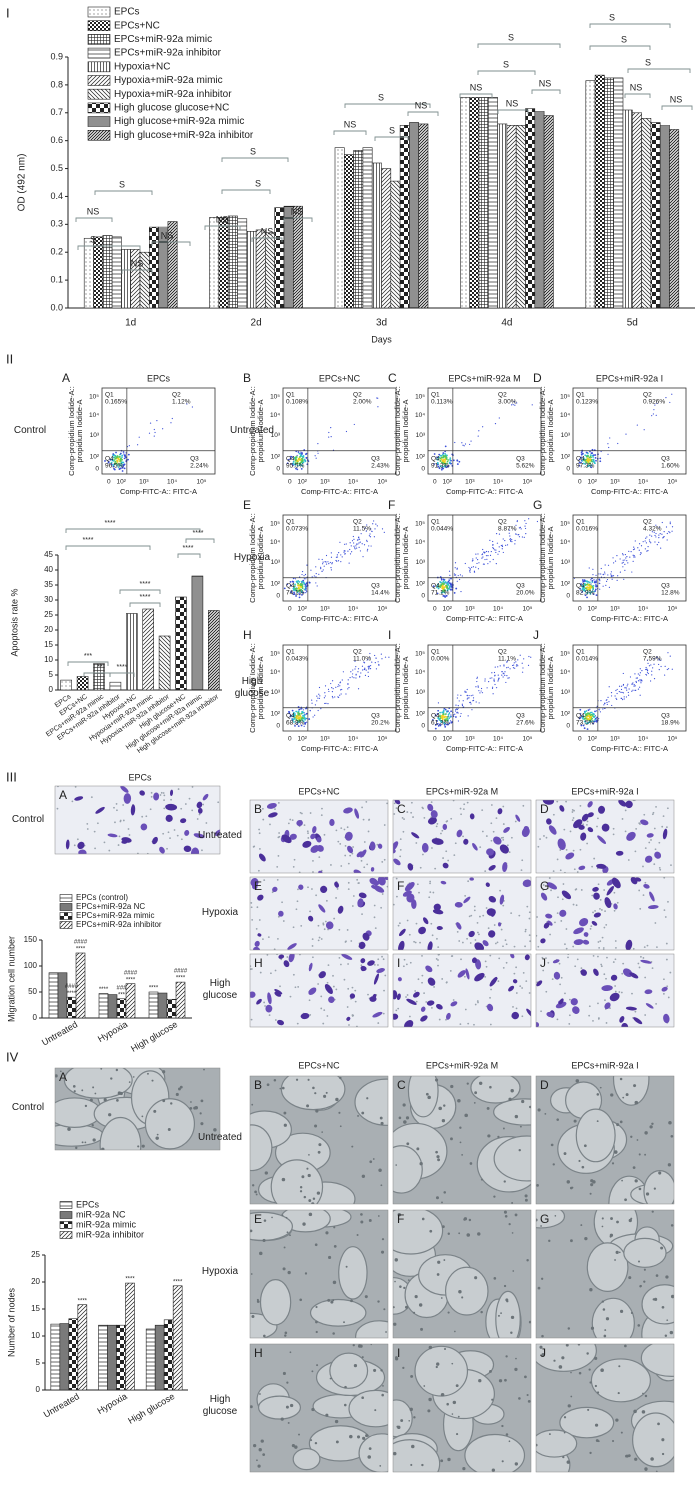 Image resolution: width=700 pixels, height=1487 pixels. Describe the element at coordinates (137, 25) in the screenshot. I see `legend-label: EPCs+NC` at that location.